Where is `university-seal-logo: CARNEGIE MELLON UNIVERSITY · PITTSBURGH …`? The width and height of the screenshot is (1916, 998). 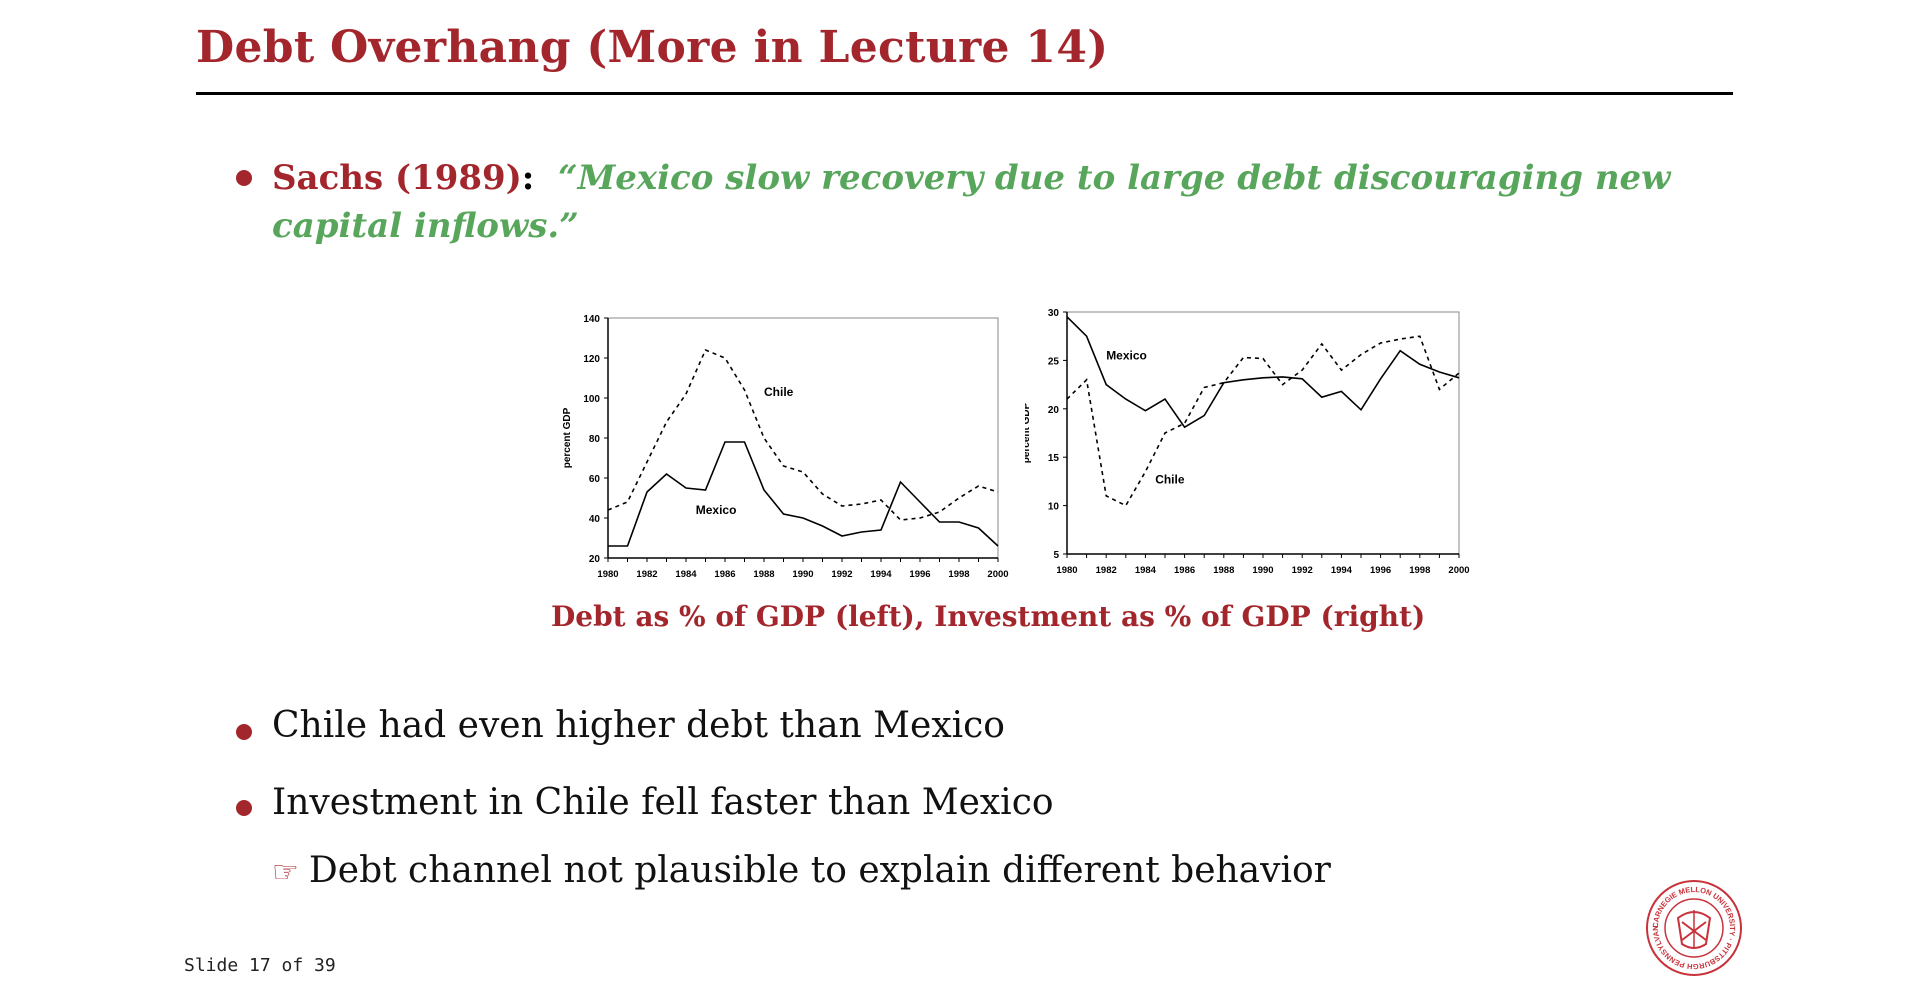
university-seal-logo: CARNEGIE MELLON UNIVERSITY · PITTSBURGH … is located at coordinates (1693, 927).